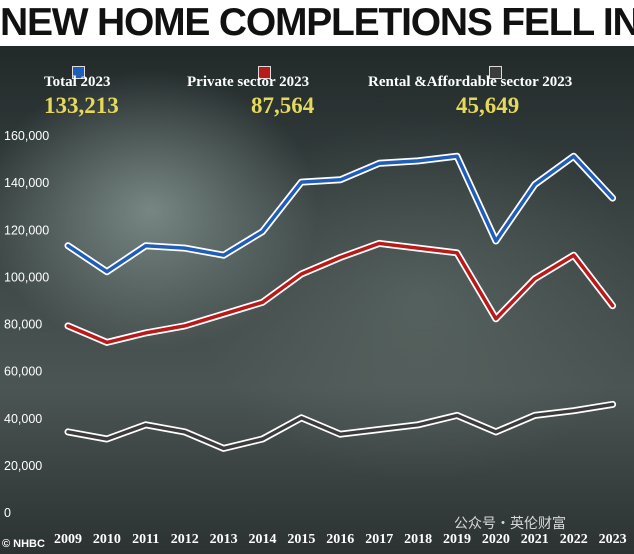 This screenshot has width=634, height=554. Describe the element at coordinates (470, 82) in the screenshot. I see `legend-label-rental: Rental &Affordable sector 2023` at that location.